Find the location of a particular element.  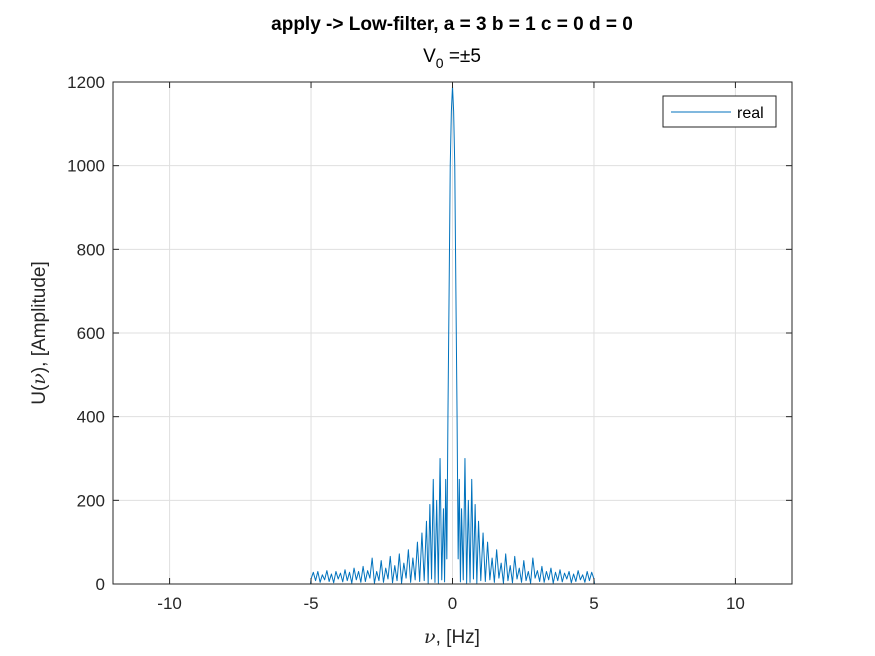

y-axis-label-rest: ), [Amplitude] is located at coordinates (39, 317).